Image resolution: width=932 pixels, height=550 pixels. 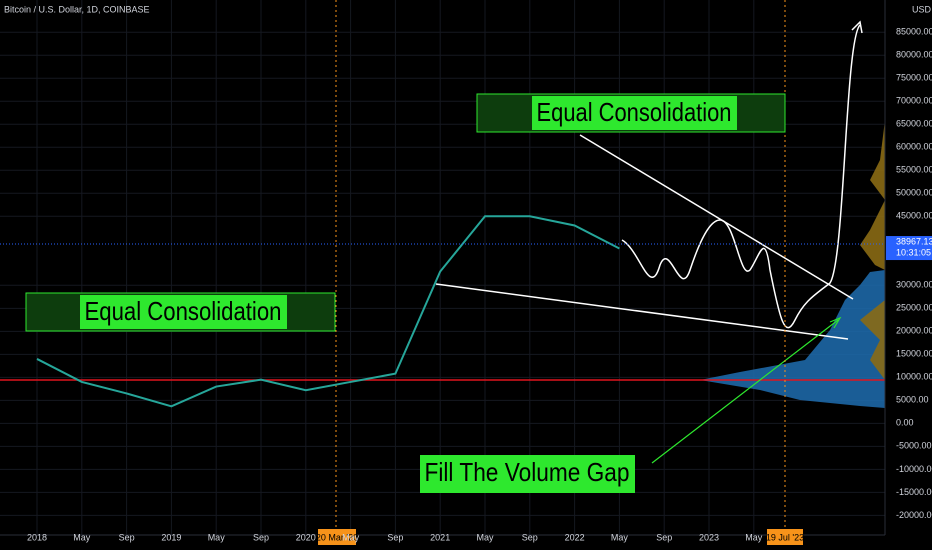 I want to click on y-tick-label: -10000.00, so click(x=914, y=469).